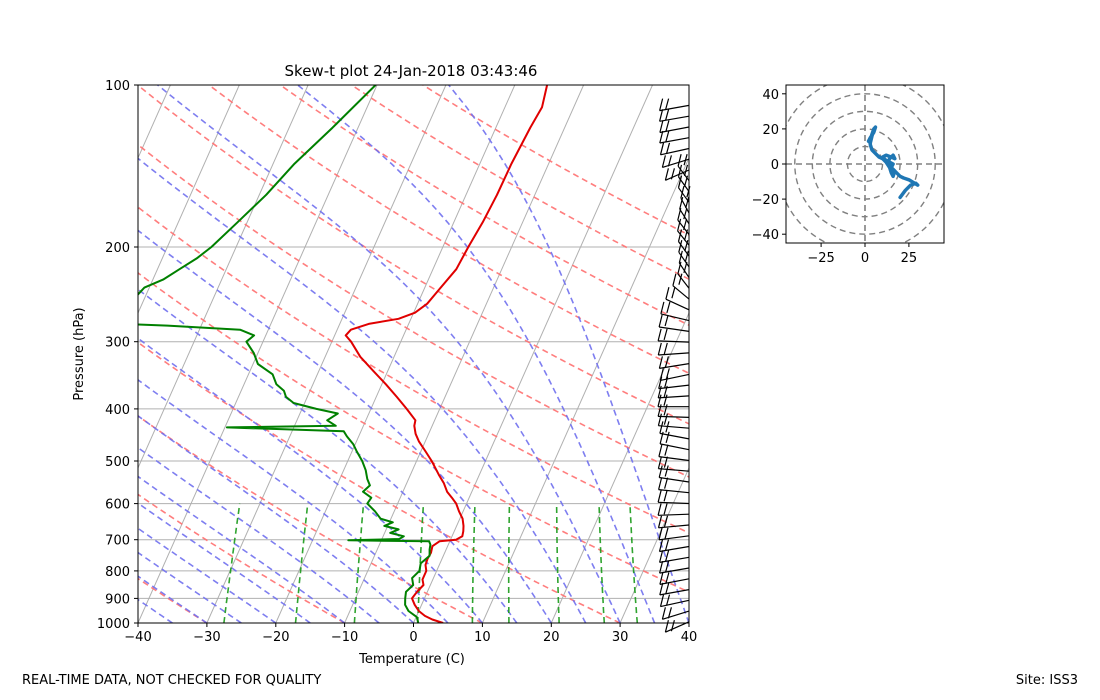 The height and width of the screenshot is (700, 1100). What do you see at coordinates (770, 130) in the screenshot?
I see `hodograph-y-tick-label: 20` at bounding box center [770, 130].